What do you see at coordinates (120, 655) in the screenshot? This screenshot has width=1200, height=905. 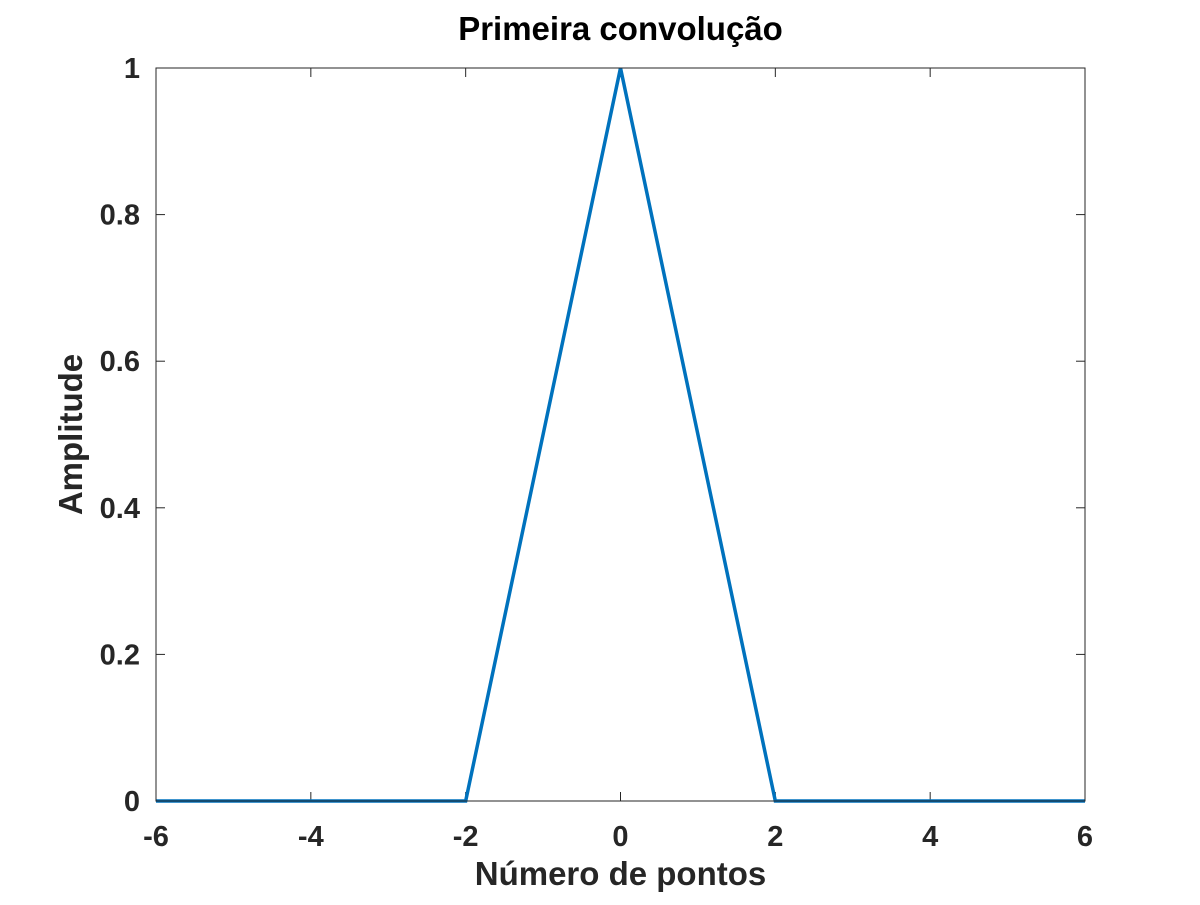 I see `y-tick-label: 0.2` at bounding box center [120, 655].